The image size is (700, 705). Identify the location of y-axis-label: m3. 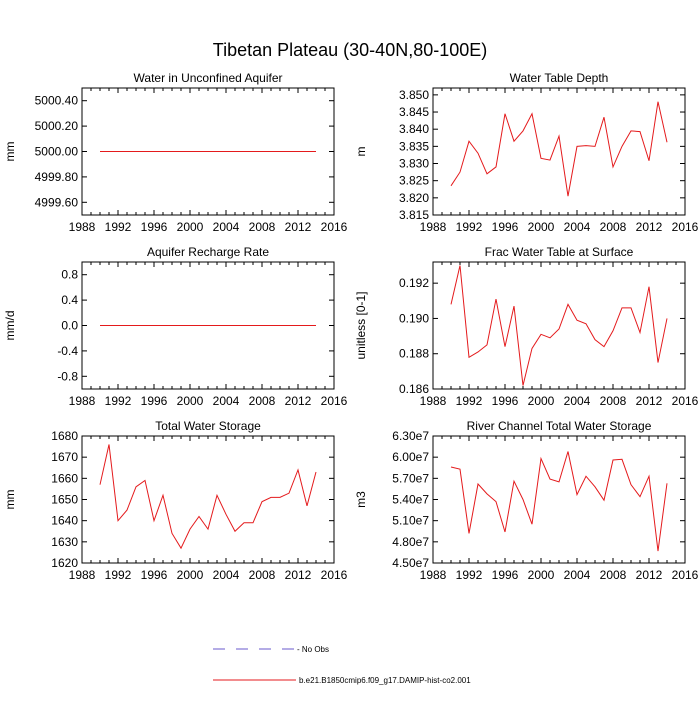
(361, 499).